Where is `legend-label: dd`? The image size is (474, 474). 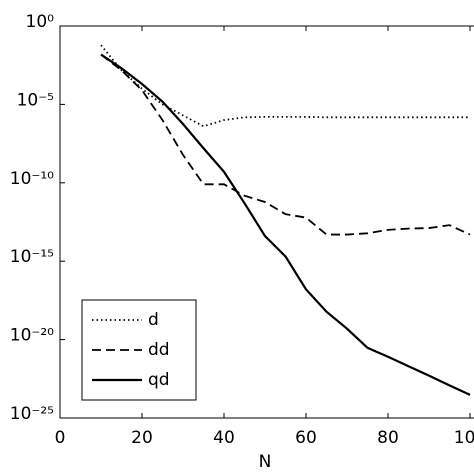
legend-label: dd is located at coordinates (159, 350).